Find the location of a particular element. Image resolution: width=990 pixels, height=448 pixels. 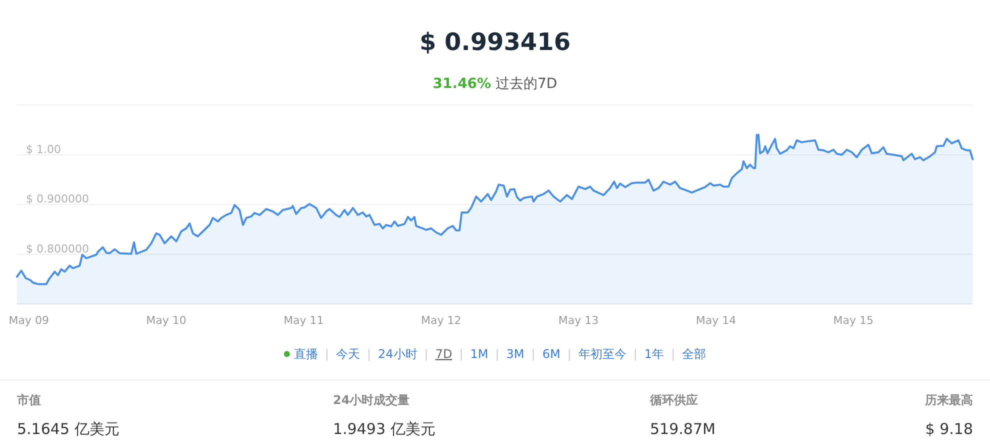

x-tick-label: May 15 is located at coordinates (853, 320).